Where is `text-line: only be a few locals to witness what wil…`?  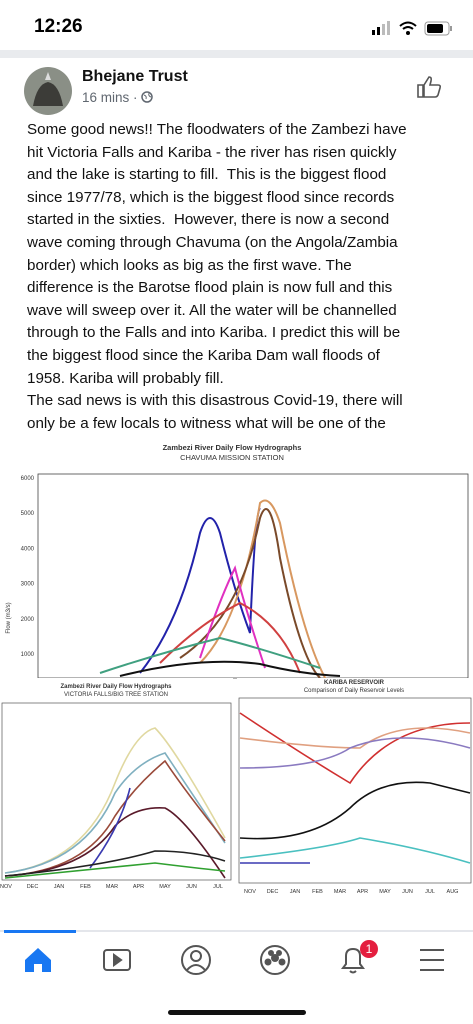
text-line: only be a few locals to witness what wil… is located at coordinates (206, 423).